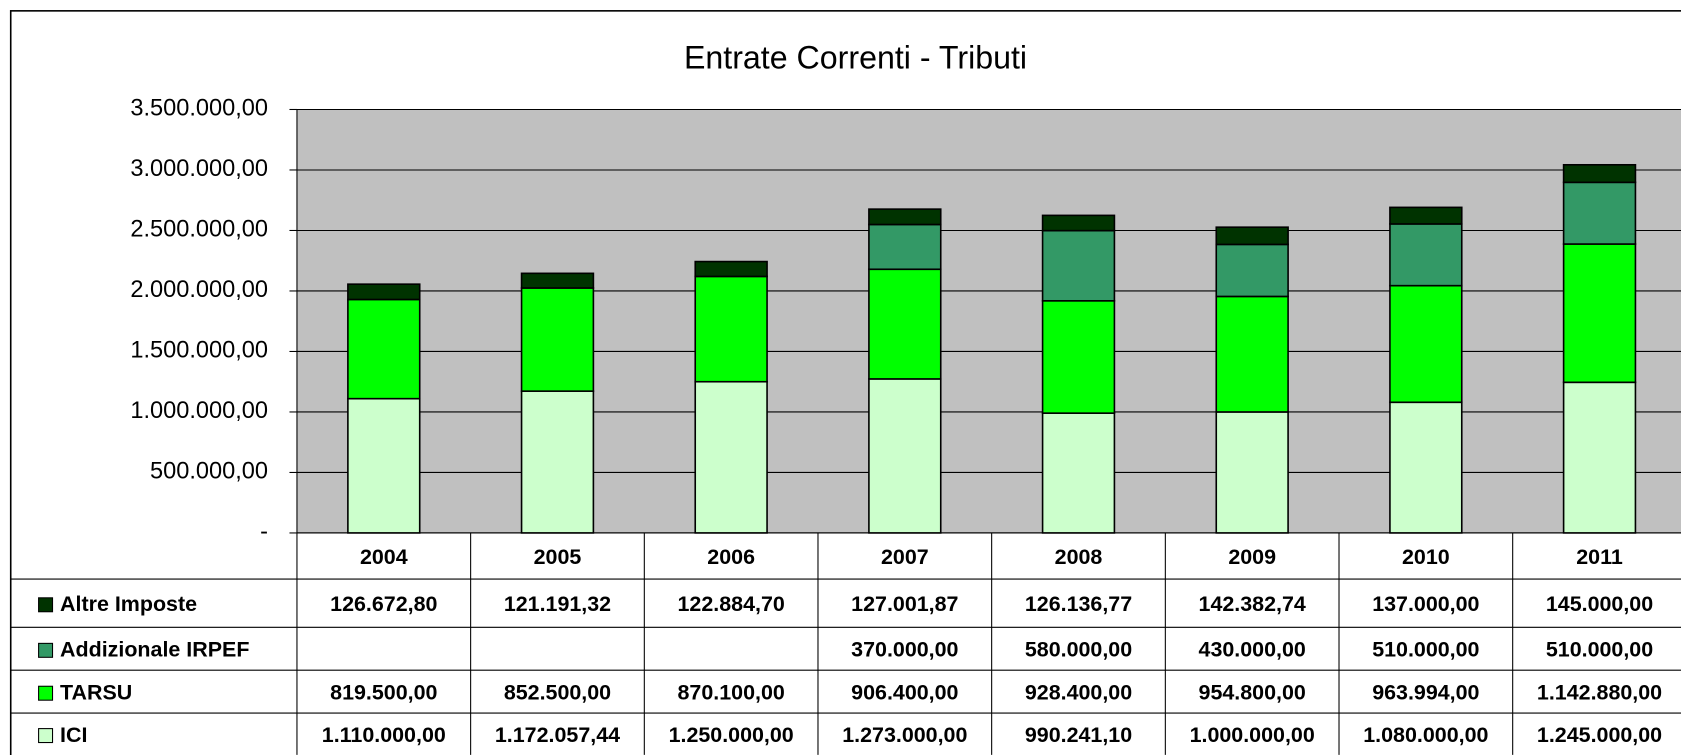 The height and width of the screenshot is (755, 1681). Describe the element at coordinates (904, 604) in the screenshot. I see `data-label: 127.001,87` at that location.